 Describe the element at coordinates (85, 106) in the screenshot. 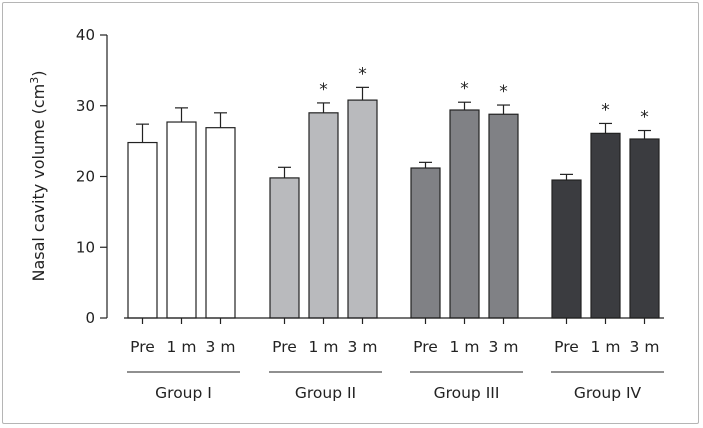

I see `y-tick-label: 30` at that location.